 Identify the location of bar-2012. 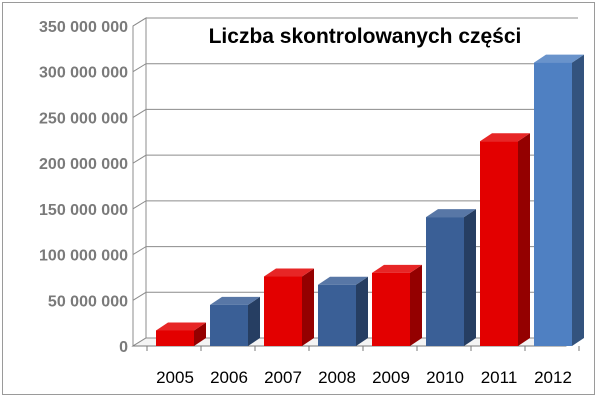
(559, 200).